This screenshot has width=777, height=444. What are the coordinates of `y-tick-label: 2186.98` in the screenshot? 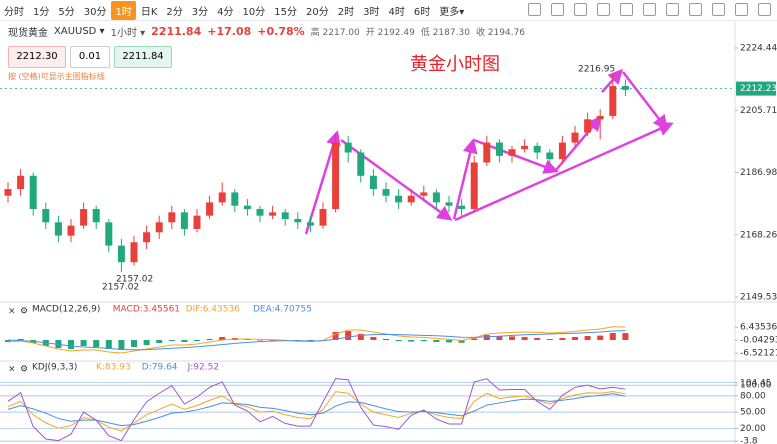 It's located at (758, 173).